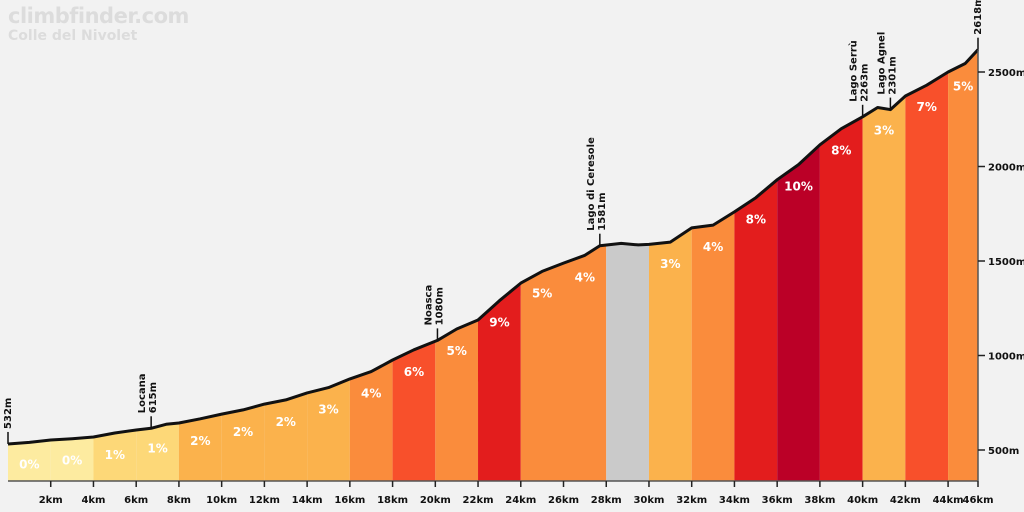 The width and height of the screenshot is (1024, 512). I want to click on gradient-label: 10%, so click(798, 187).